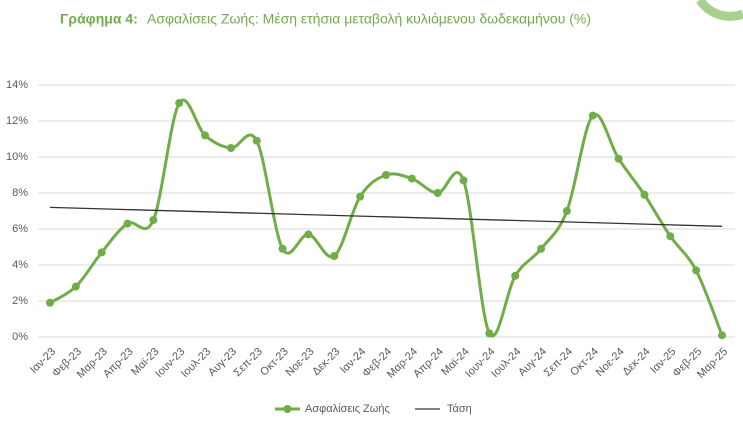 This screenshot has width=743, height=435. I want to click on y-tick-label: 10%, so click(17, 157).